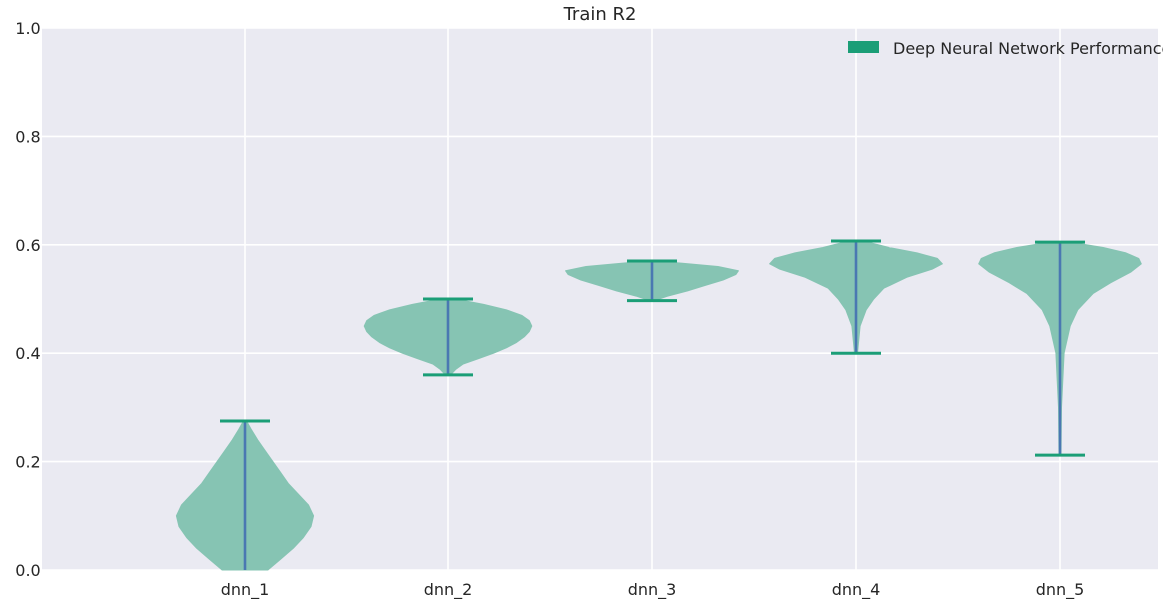 The width and height of the screenshot is (1163, 608). I want to click on x-tick-label-dnn-2: dnn_2, so click(448, 590).